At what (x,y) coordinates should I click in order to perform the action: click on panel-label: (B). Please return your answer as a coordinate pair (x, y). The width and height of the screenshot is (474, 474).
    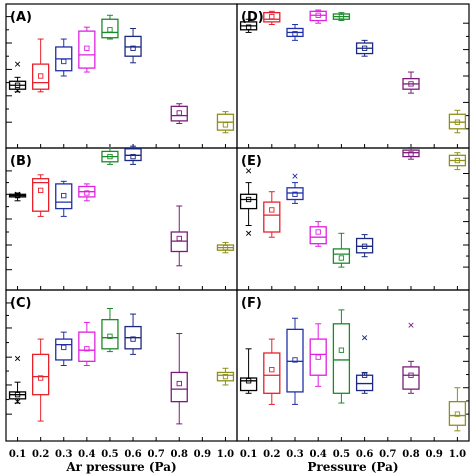
    Looking at the image, I should click on (21, 161).